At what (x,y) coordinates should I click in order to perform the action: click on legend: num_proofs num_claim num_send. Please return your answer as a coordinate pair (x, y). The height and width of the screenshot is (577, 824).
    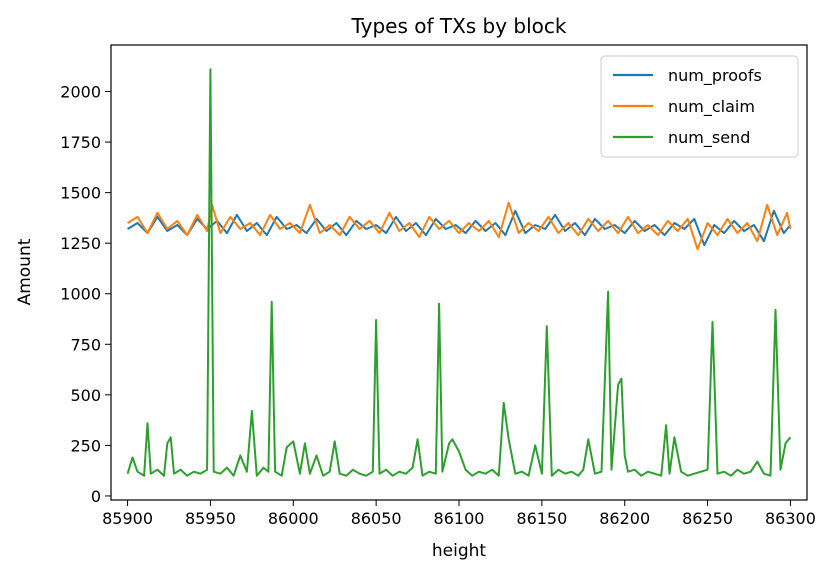
    Looking at the image, I should click on (699, 106).